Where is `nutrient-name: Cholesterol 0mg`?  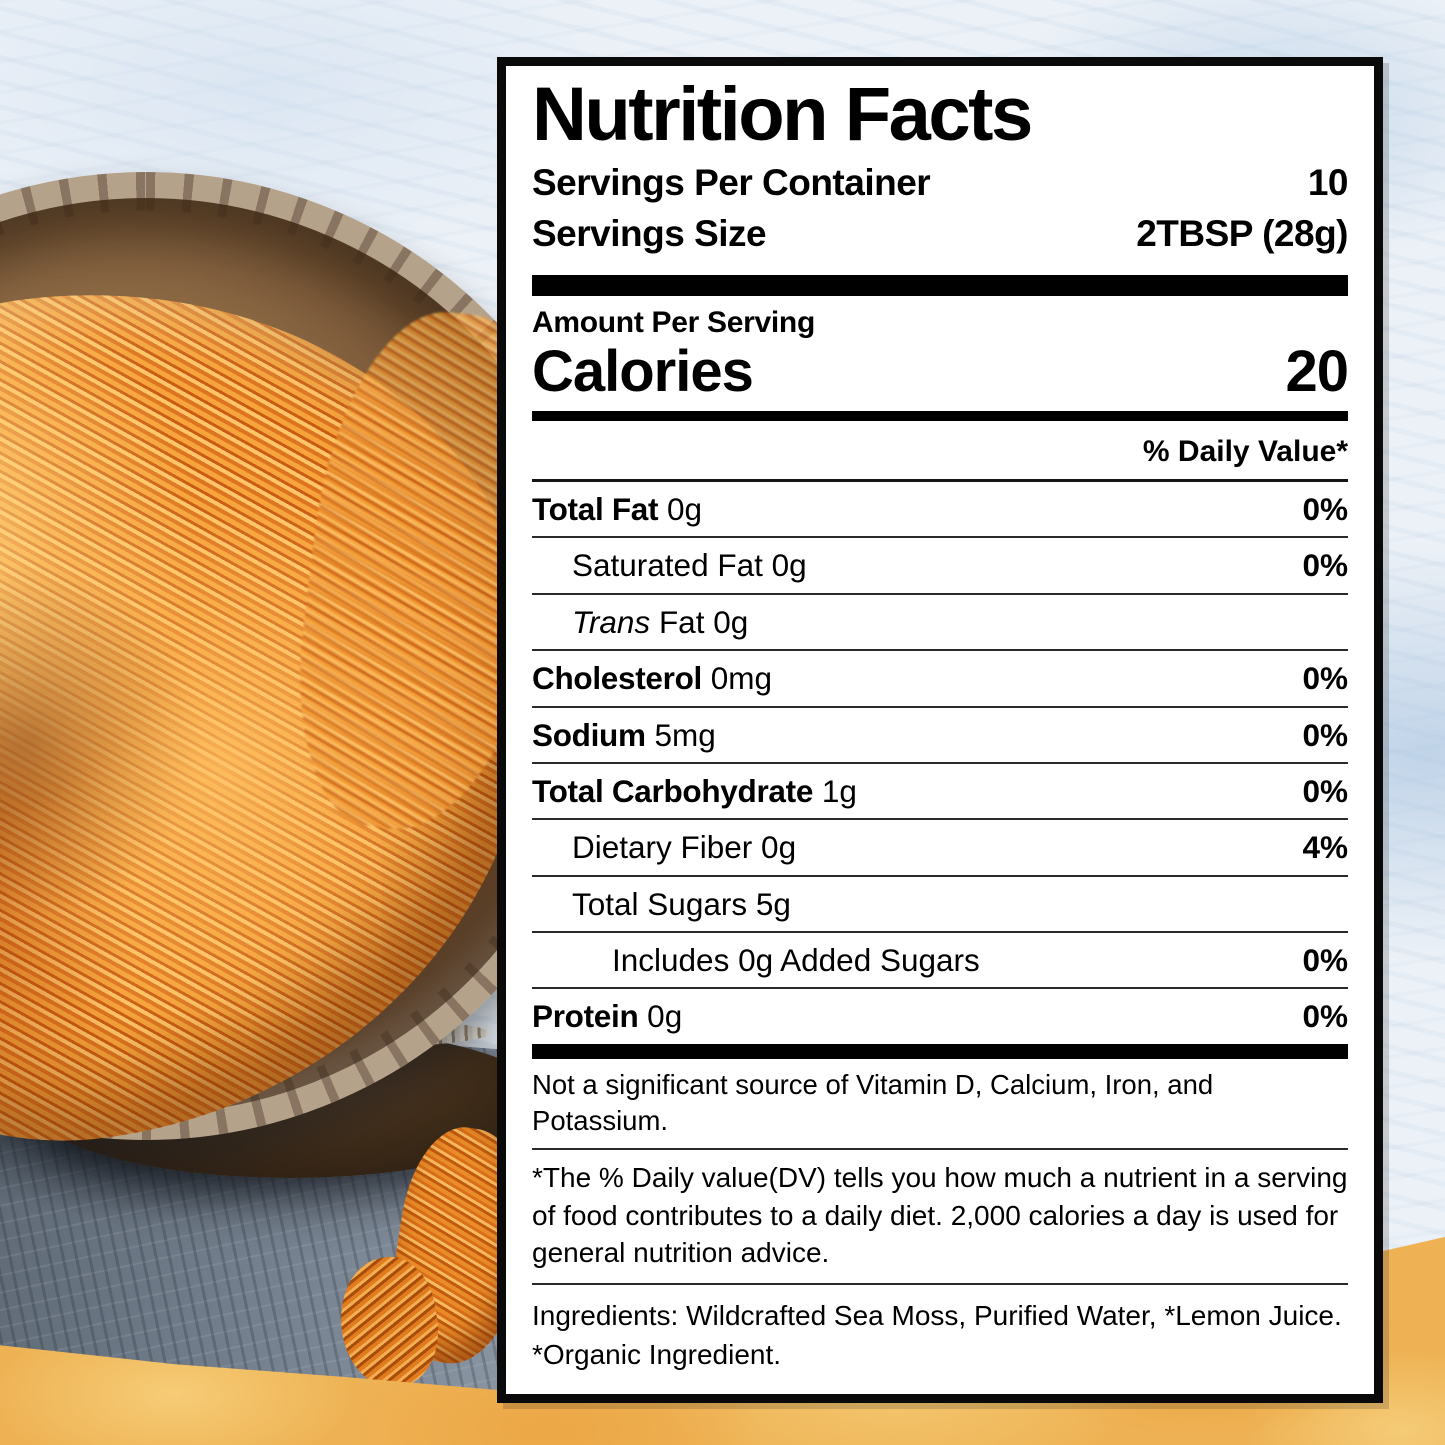
nutrient-name: Cholesterol 0mg is located at coordinates (652, 678).